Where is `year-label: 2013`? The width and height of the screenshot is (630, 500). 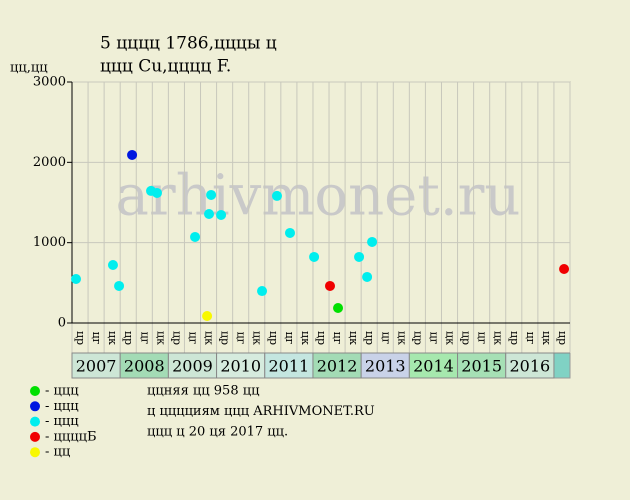
year-label: 2013 is located at coordinates (385, 366).